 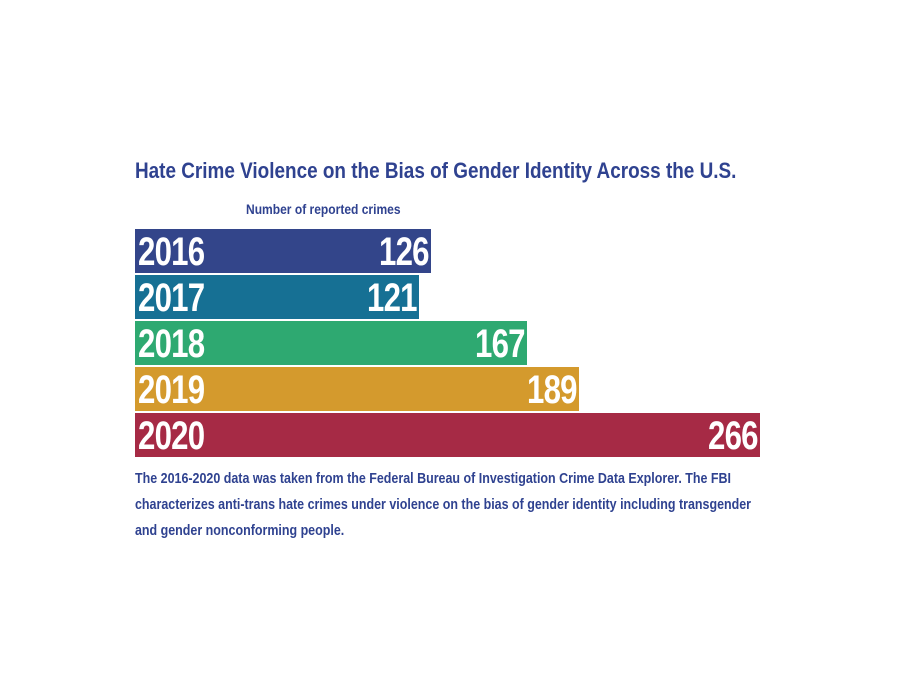 I want to click on bar-2018: 2018 167, so click(x=331, y=343).